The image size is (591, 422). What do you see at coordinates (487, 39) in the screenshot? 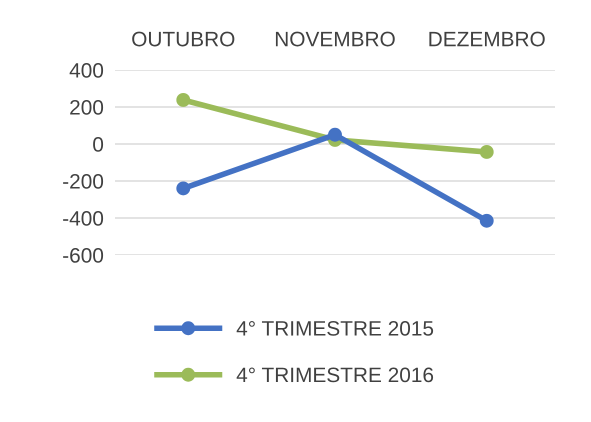
I see `x-tick-label: DEZEMBRO` at bounding box center [487, 39].